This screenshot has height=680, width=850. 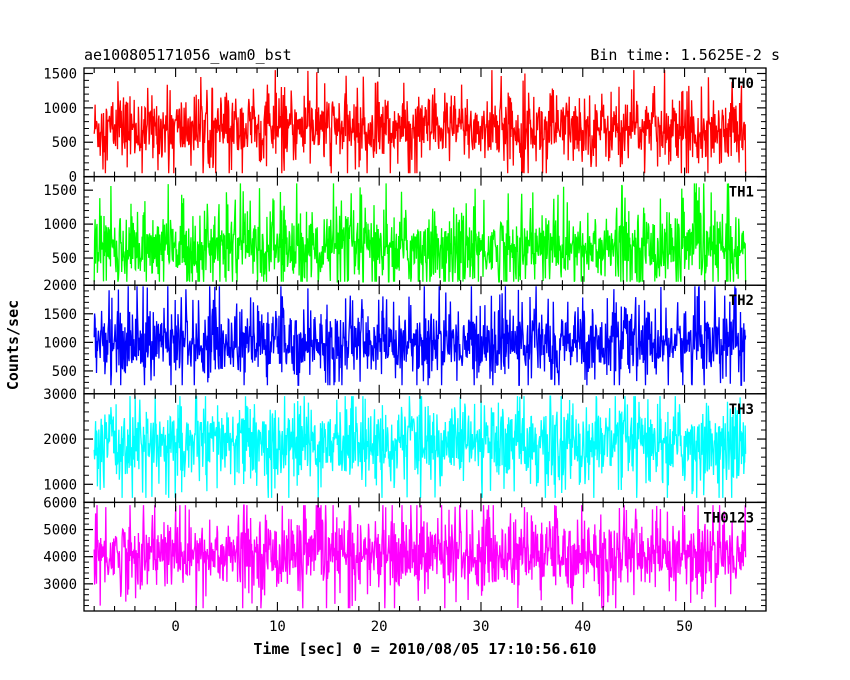 What do you see at coordinates (685, 55) in the screenshot?
I see `bin-time-label: Bin time: 1.5625E-2 s` at bounding box center [685, 55].